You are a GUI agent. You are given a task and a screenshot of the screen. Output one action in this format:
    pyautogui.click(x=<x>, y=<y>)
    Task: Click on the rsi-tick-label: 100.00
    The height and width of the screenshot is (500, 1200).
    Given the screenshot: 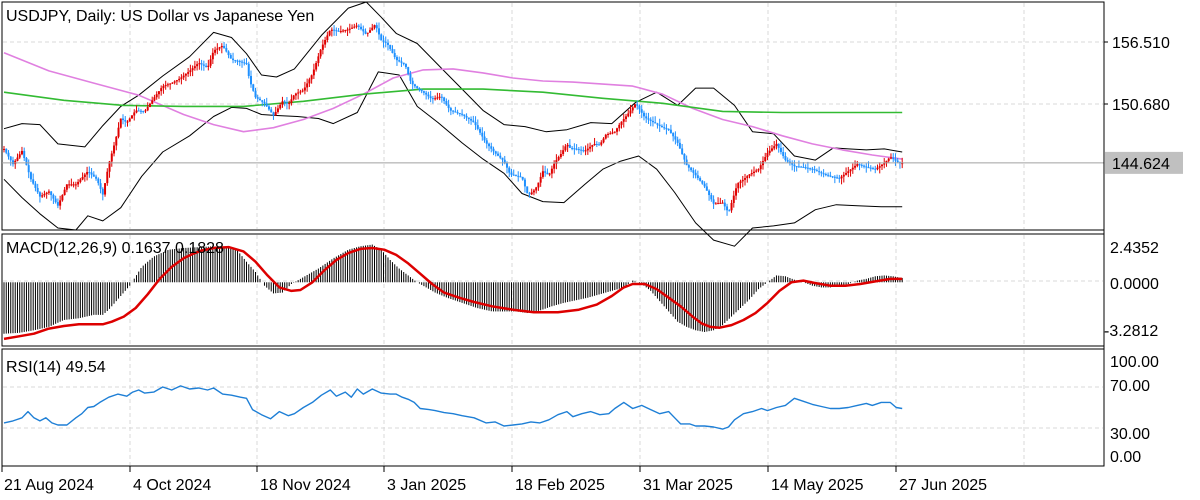 What is the action you would take?
    pyautogui.click(x=1134, y=362)
    